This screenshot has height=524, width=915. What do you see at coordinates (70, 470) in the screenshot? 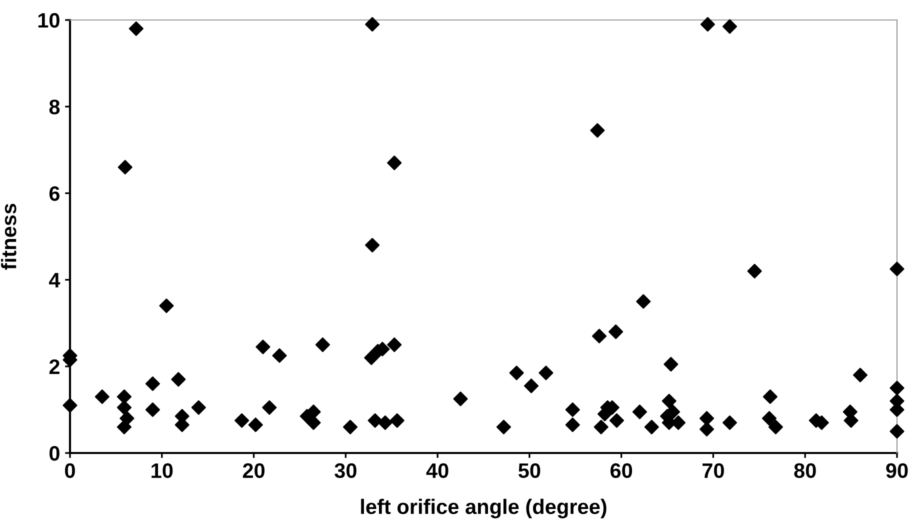
I see `x-tick-label: 0` at bounding box center [70, 470].